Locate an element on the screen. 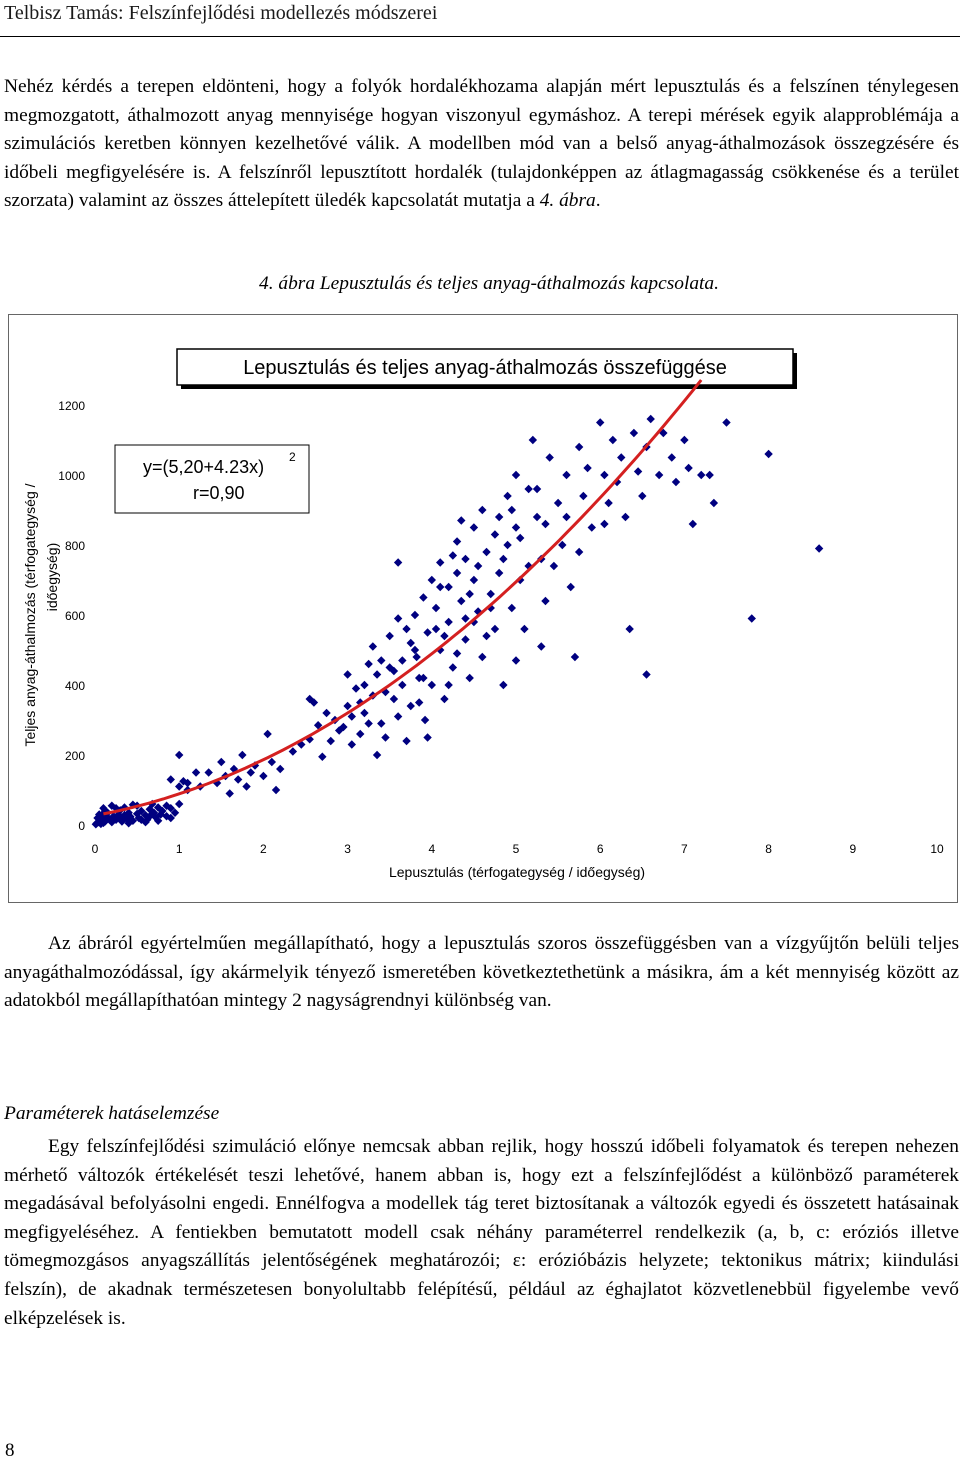 This screenshot has width=960, height=1463. chart-title-shadow-bottom is located at coordinates (489, 387).